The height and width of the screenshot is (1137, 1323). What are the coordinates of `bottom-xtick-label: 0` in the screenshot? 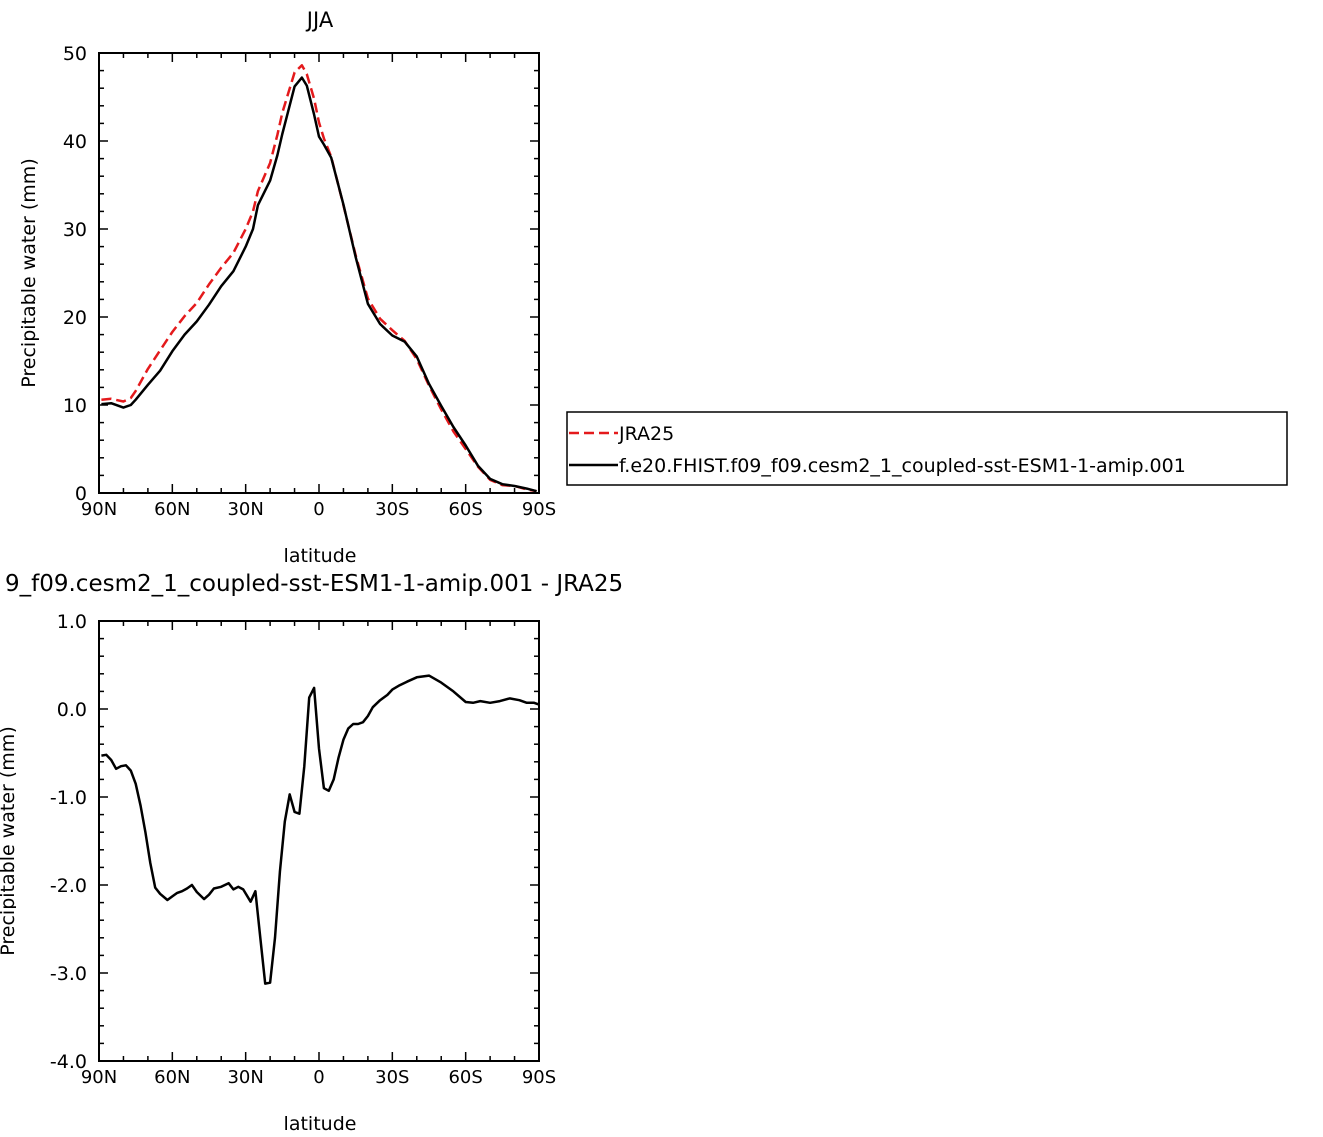 It's located at (318, 1077).